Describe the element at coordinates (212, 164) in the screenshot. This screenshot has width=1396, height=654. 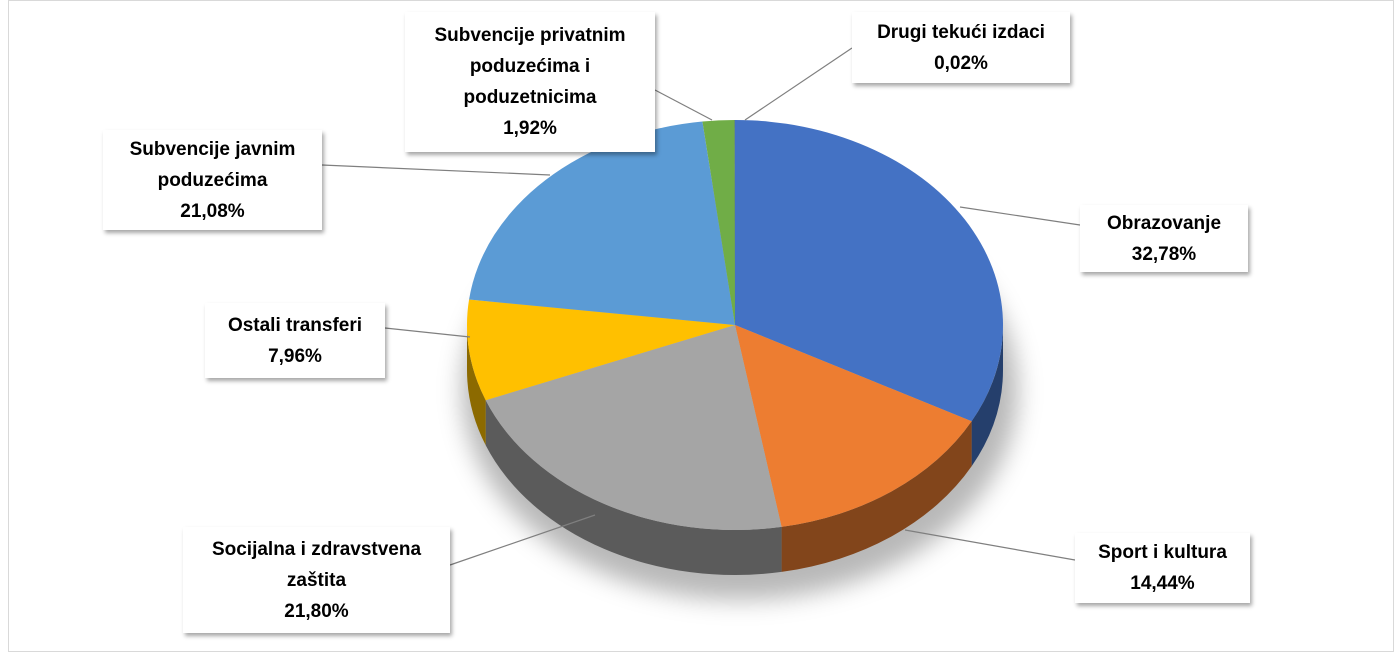
I see `category-name: Subvencije javnim poduzećima` at that location.